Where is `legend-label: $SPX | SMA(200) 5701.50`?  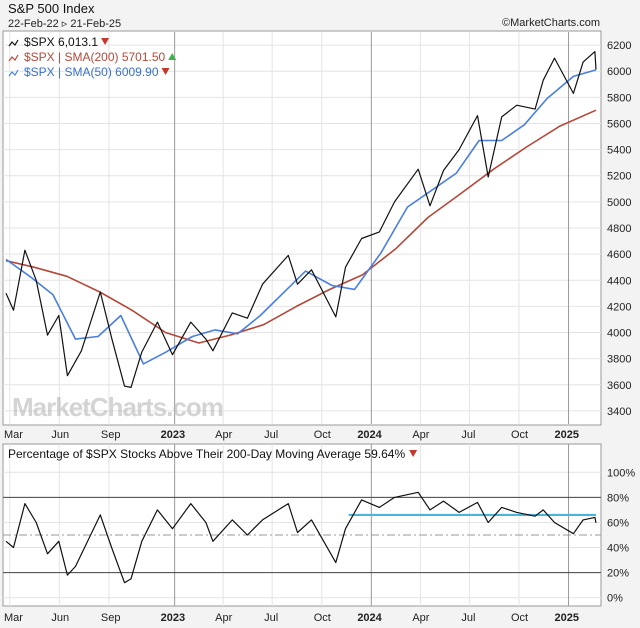
legend-label: $SPX | SMA(200) 5701.50 is located at coordinates (95, 57).